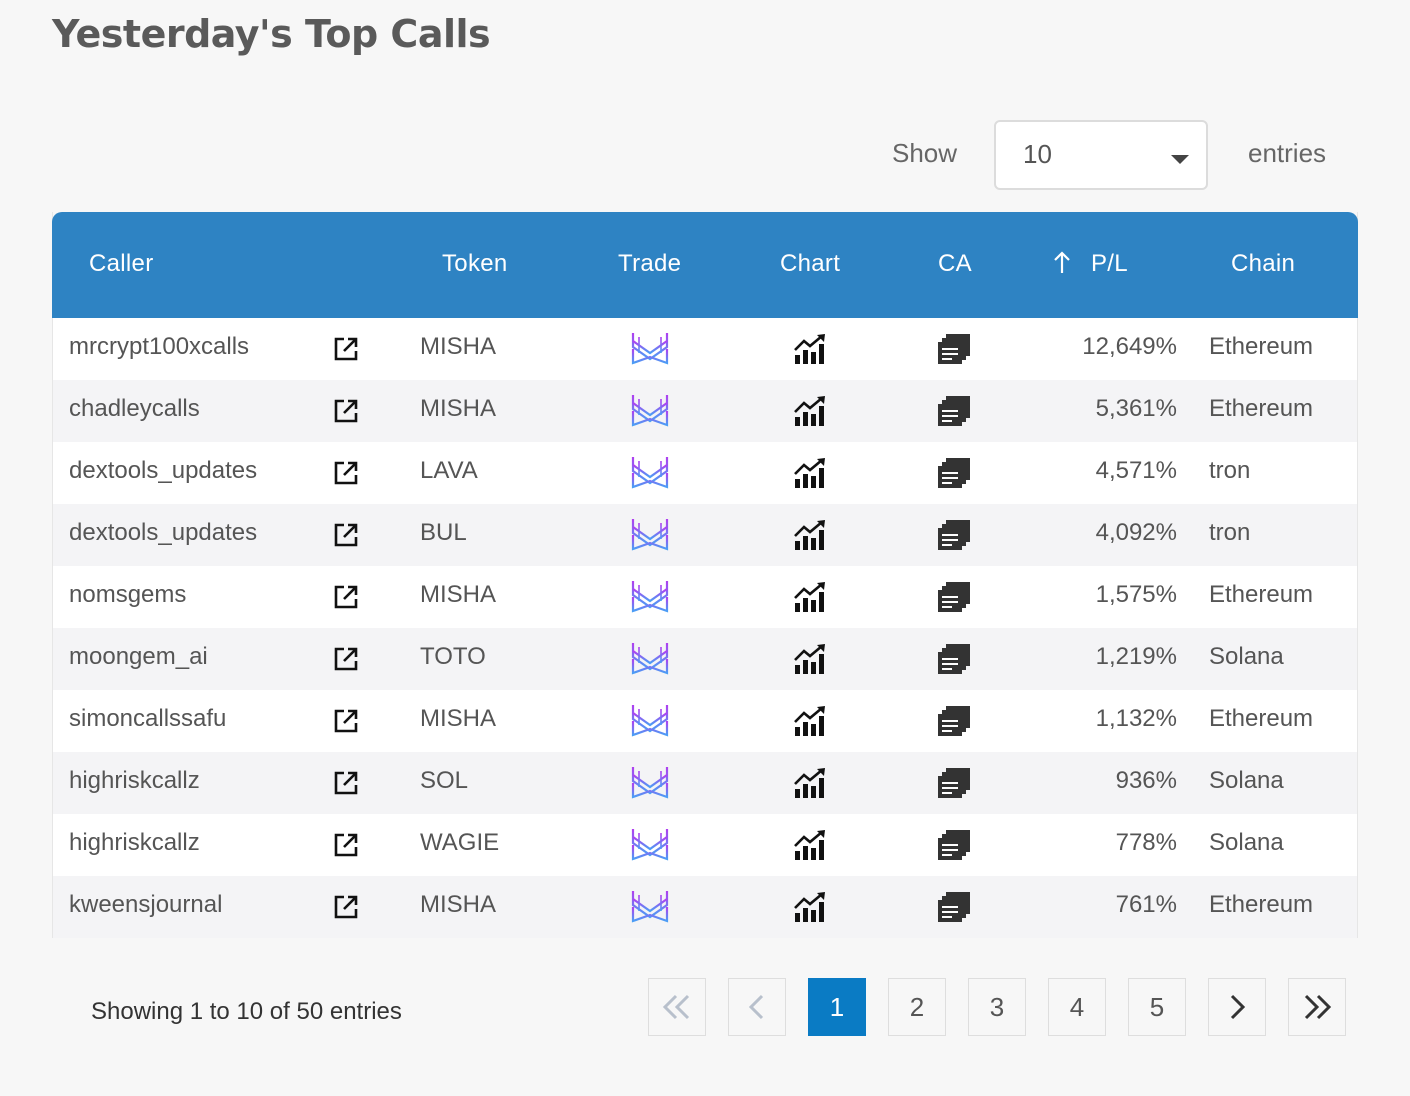  What do you see at coordinates (121, 263) in the screenshot?
I see `column-header-caller: Caller` at bounding box center [121, 263].